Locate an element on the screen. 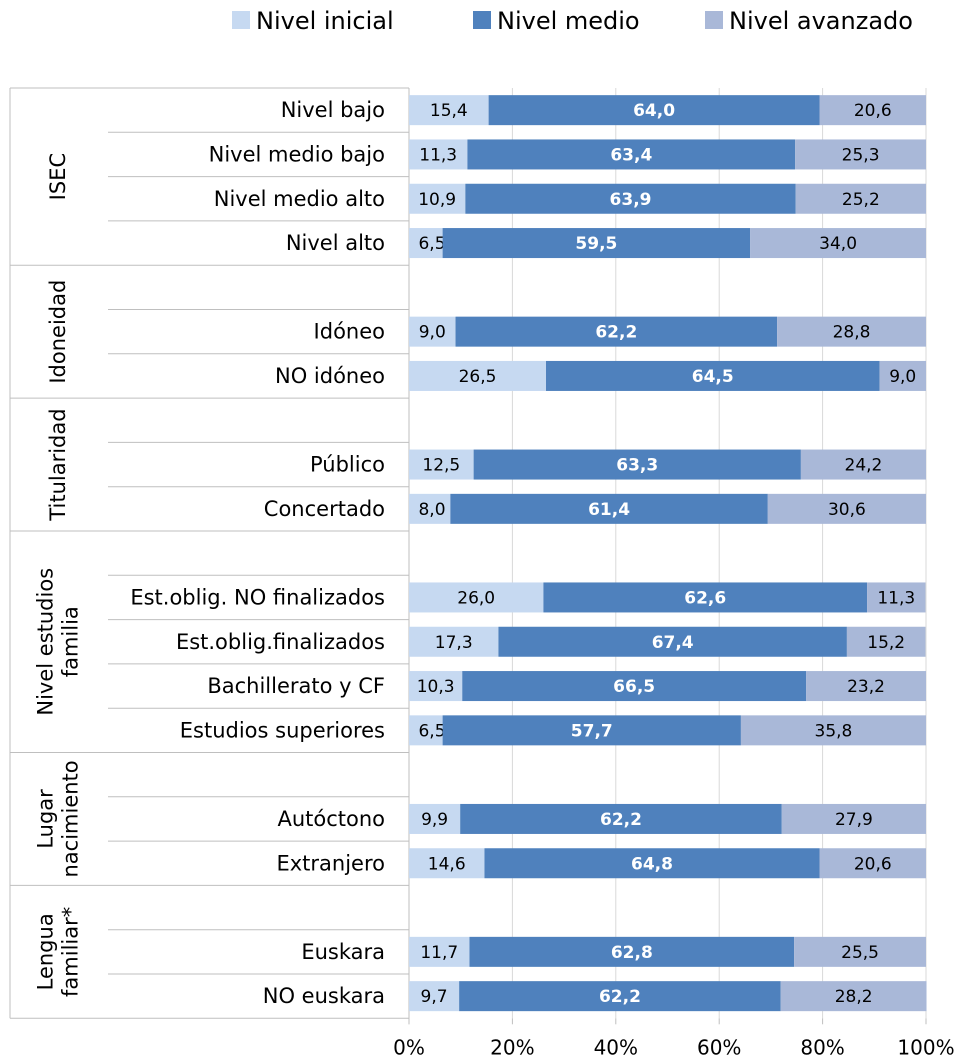 The width and height of the screenshot is (958, 1062). value-label-euskara-nivel-avanzado: 25,5 is located at coordinates (860, 953).